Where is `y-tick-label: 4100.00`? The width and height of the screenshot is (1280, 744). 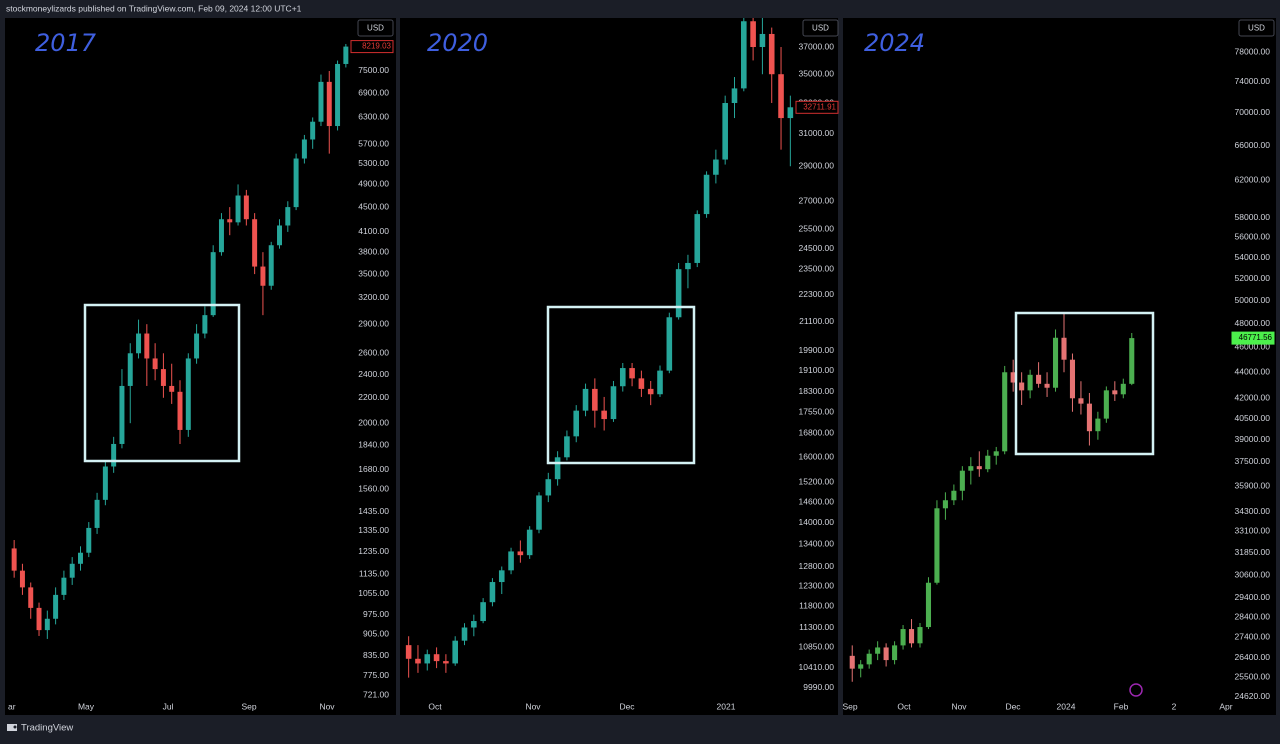 y-tick-label: 4100.00 is located at coordinates (373, 231).